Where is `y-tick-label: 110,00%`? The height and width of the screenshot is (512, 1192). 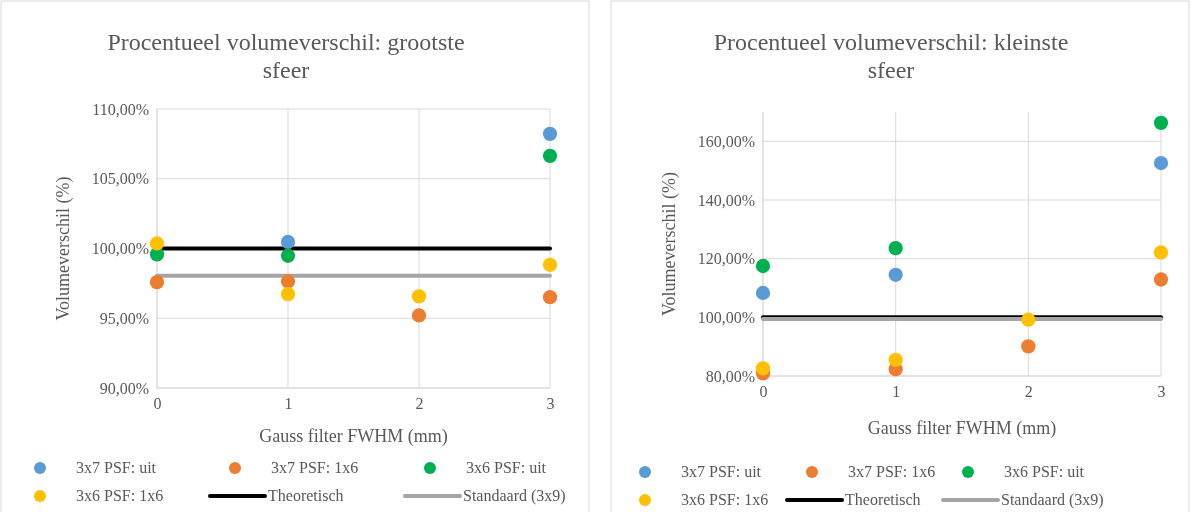
y-tick-label: 110,00% is located at coordinates (120, 109).